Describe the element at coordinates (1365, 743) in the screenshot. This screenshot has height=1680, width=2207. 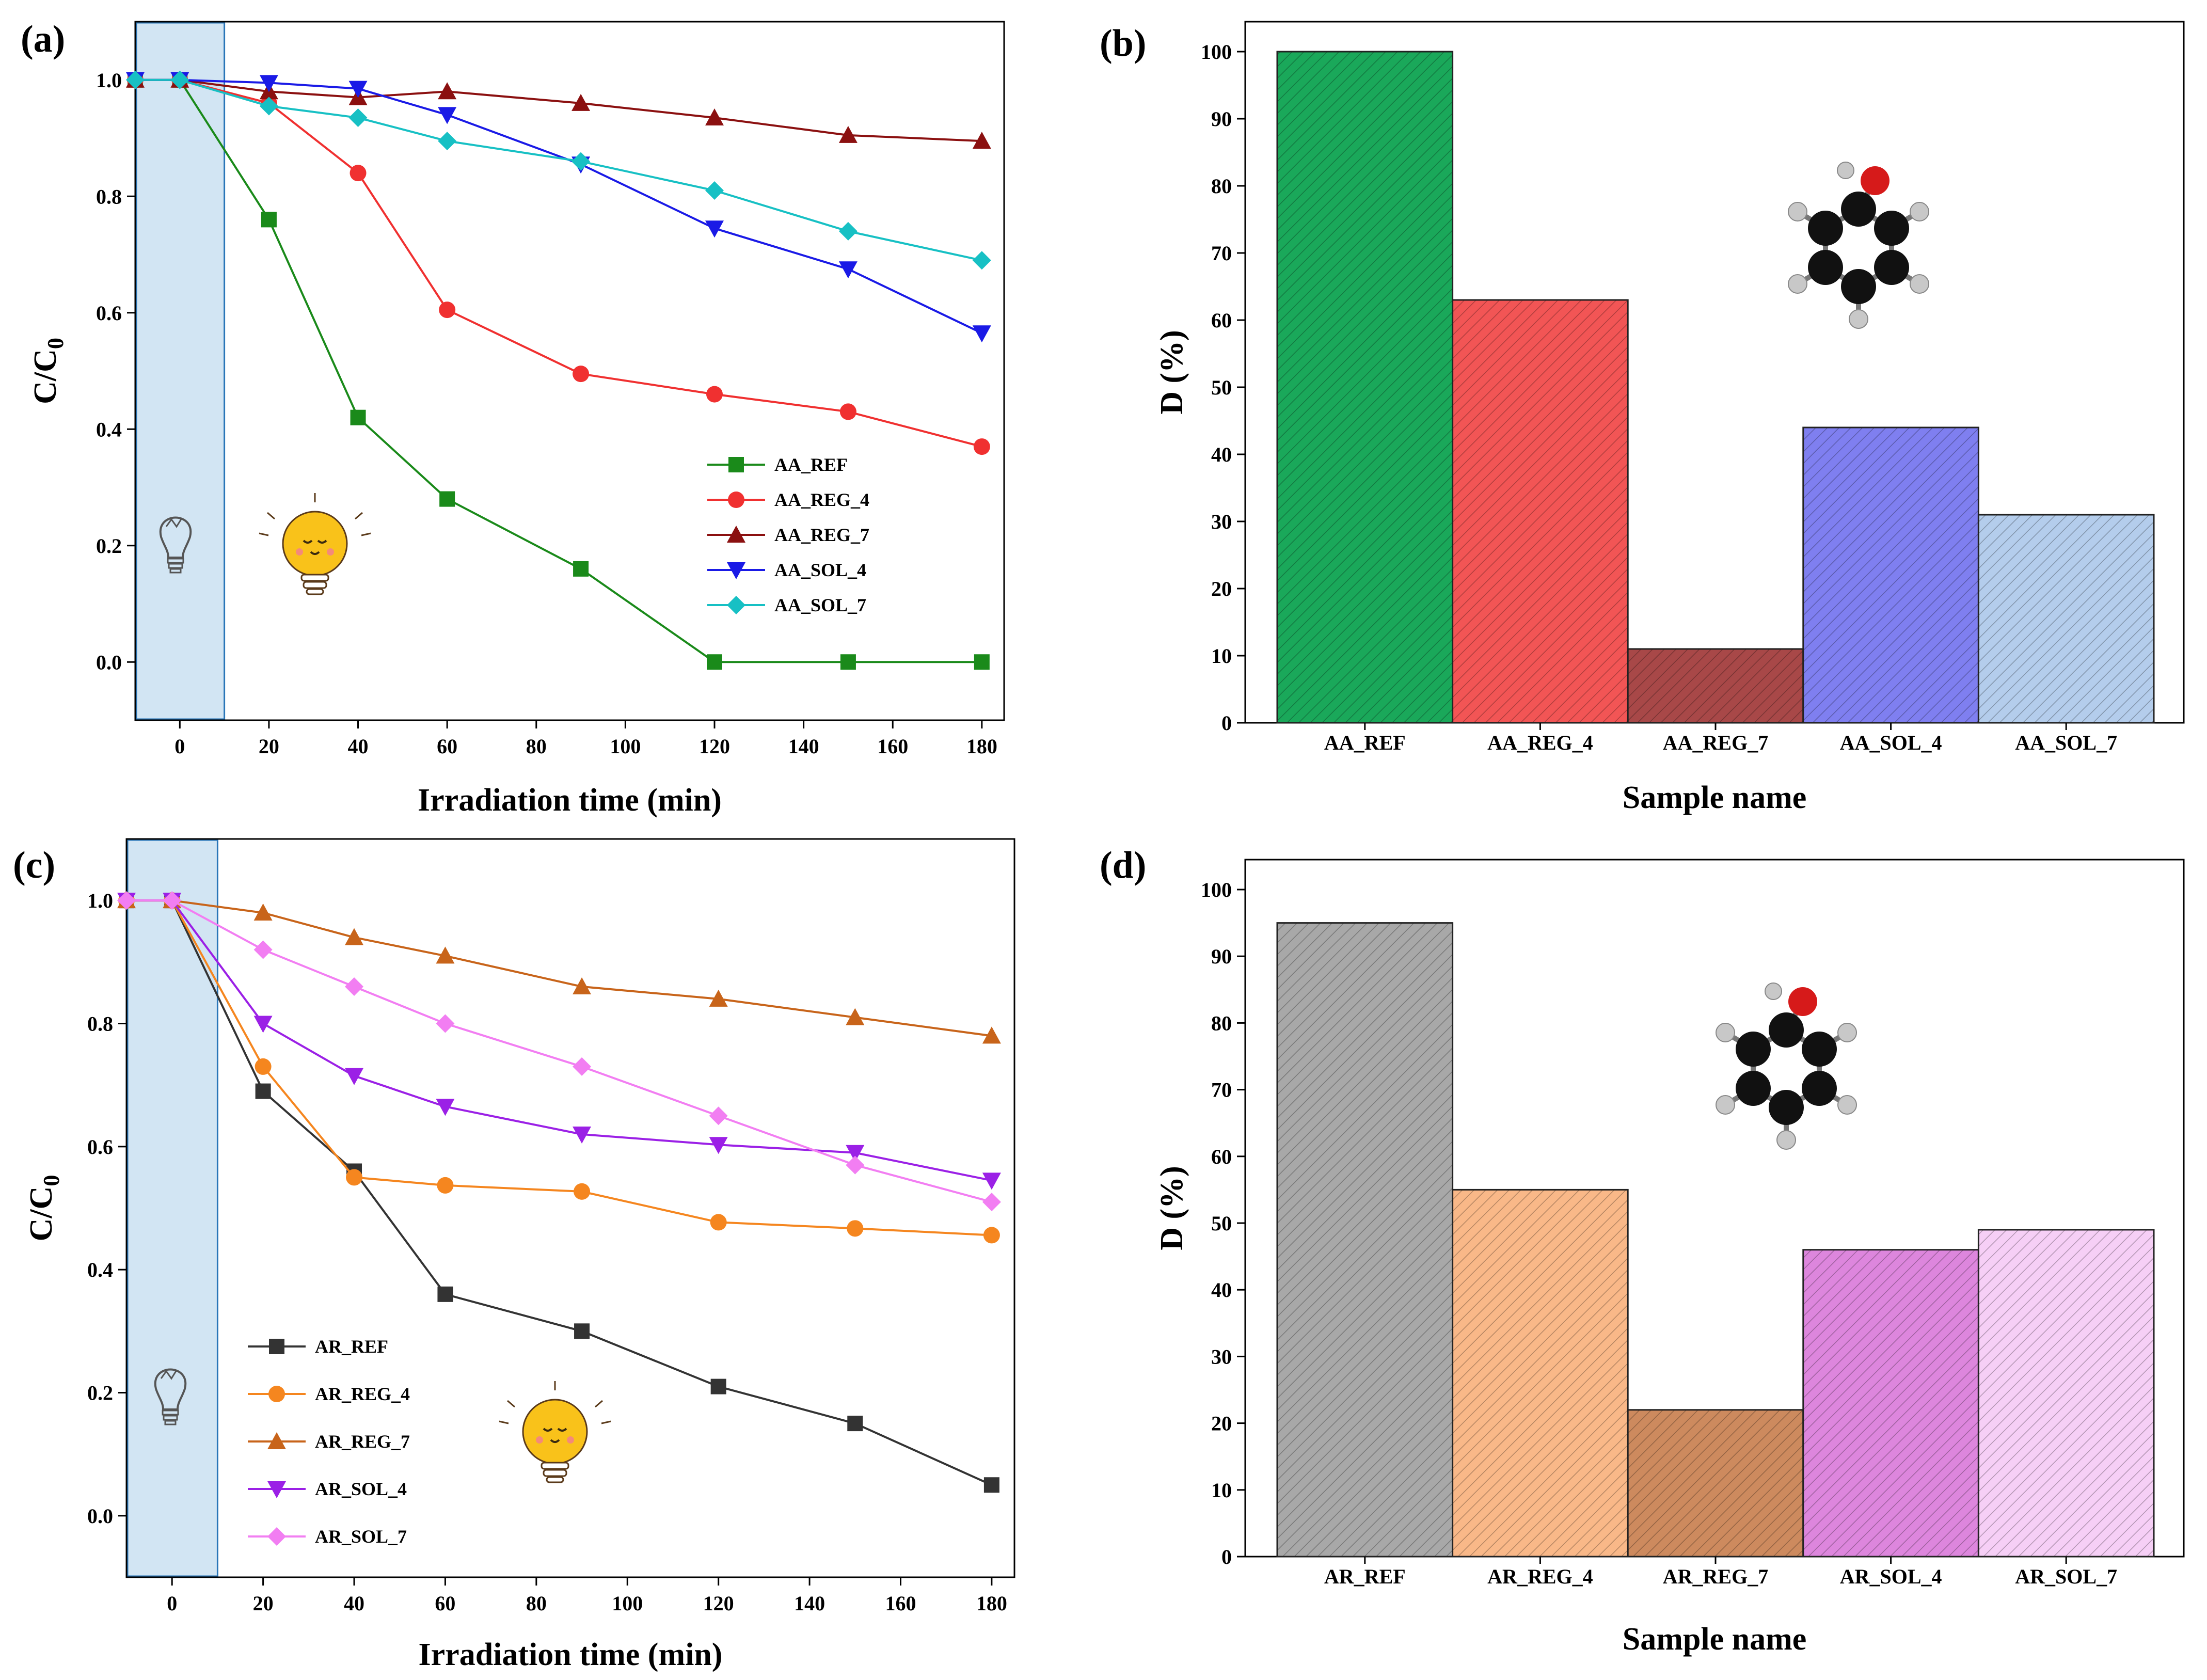
I see `category-label: AA_REF` at that location.